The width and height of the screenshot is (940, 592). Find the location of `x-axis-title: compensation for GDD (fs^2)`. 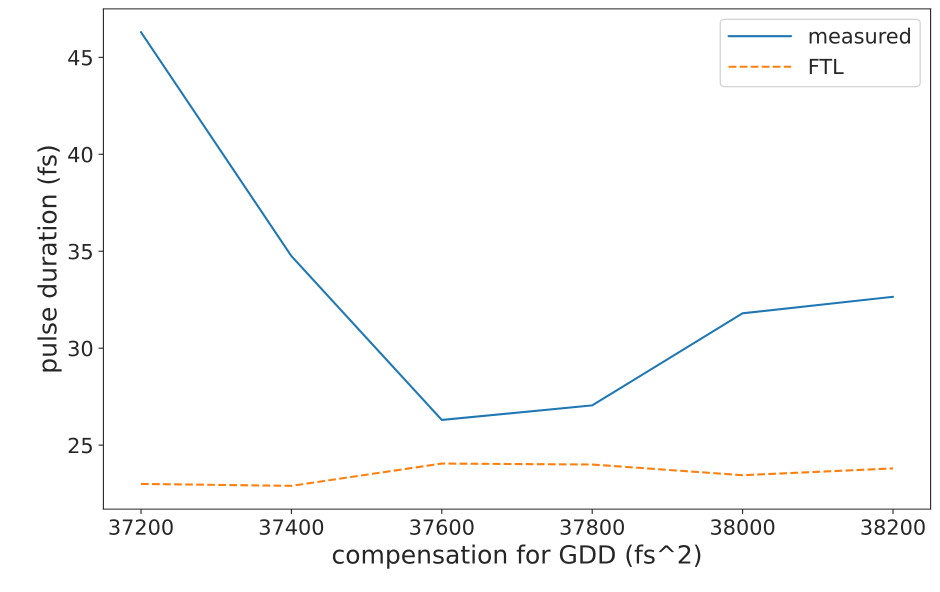

x-axis-title: compensation for GDD (fs^2) is located at coordinates (516, 556).